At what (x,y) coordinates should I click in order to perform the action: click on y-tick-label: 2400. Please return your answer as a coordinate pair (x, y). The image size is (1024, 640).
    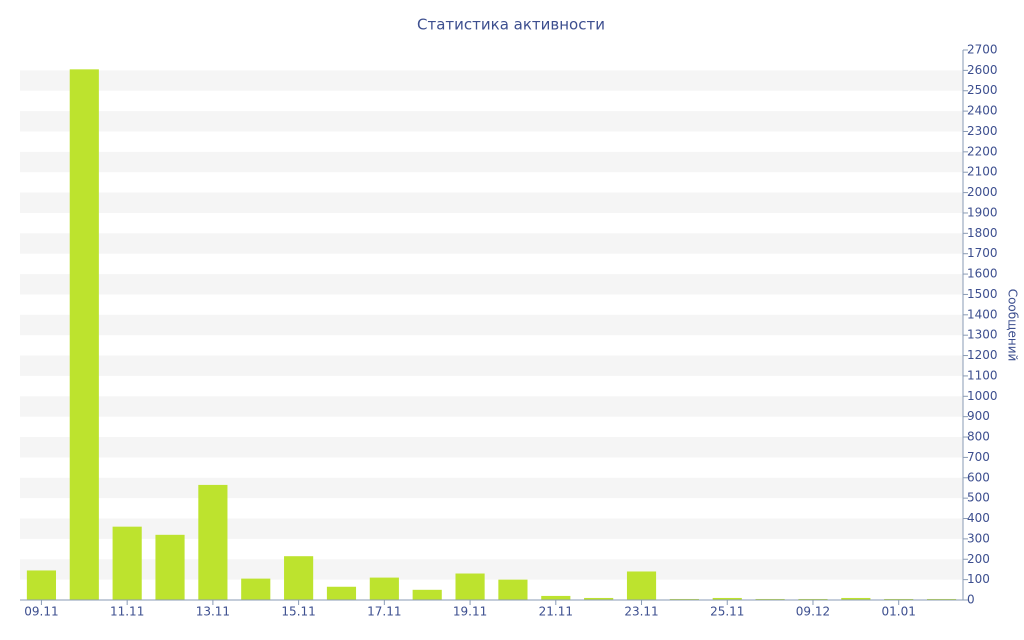
    Looking at the image, I should click on (982, 111).